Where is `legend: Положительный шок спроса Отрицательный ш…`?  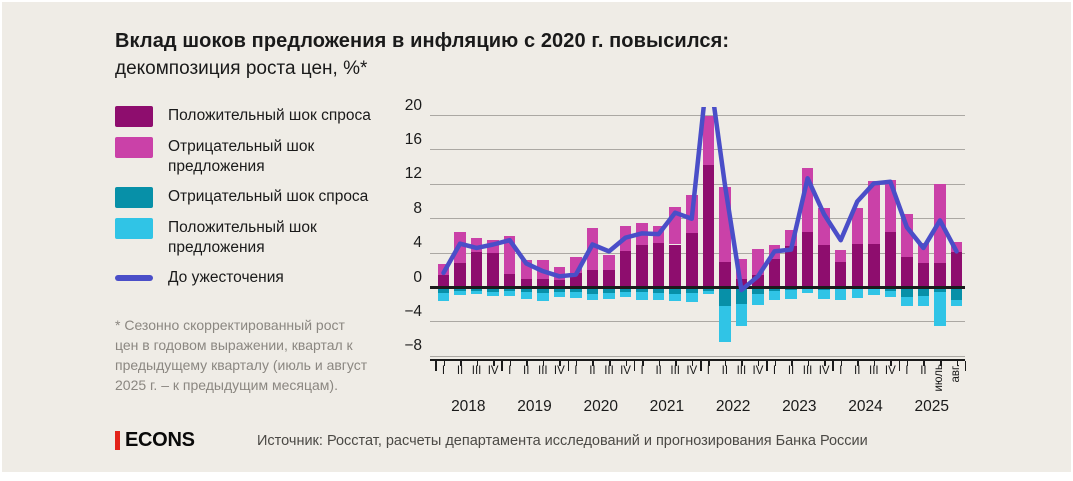
legend: Положительный шок спроса Отрицательный ш… is located at coordinates (255, 202).